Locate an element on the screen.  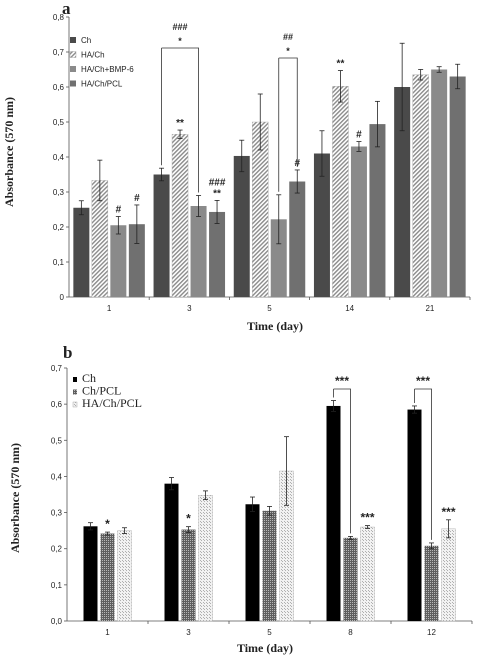
legend-swatch-pa-ch is located at coordinates (73, 40).